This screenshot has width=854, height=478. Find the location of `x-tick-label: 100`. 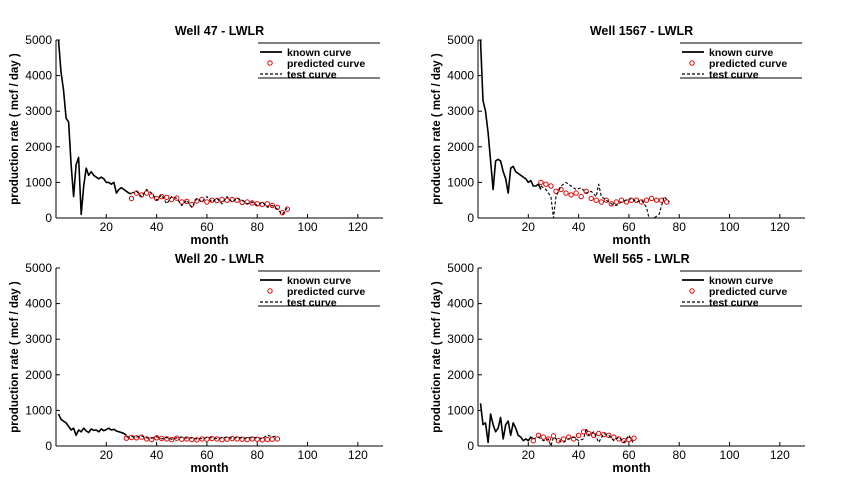

x-tick-label: 100 is located at coordinates (730, 227).